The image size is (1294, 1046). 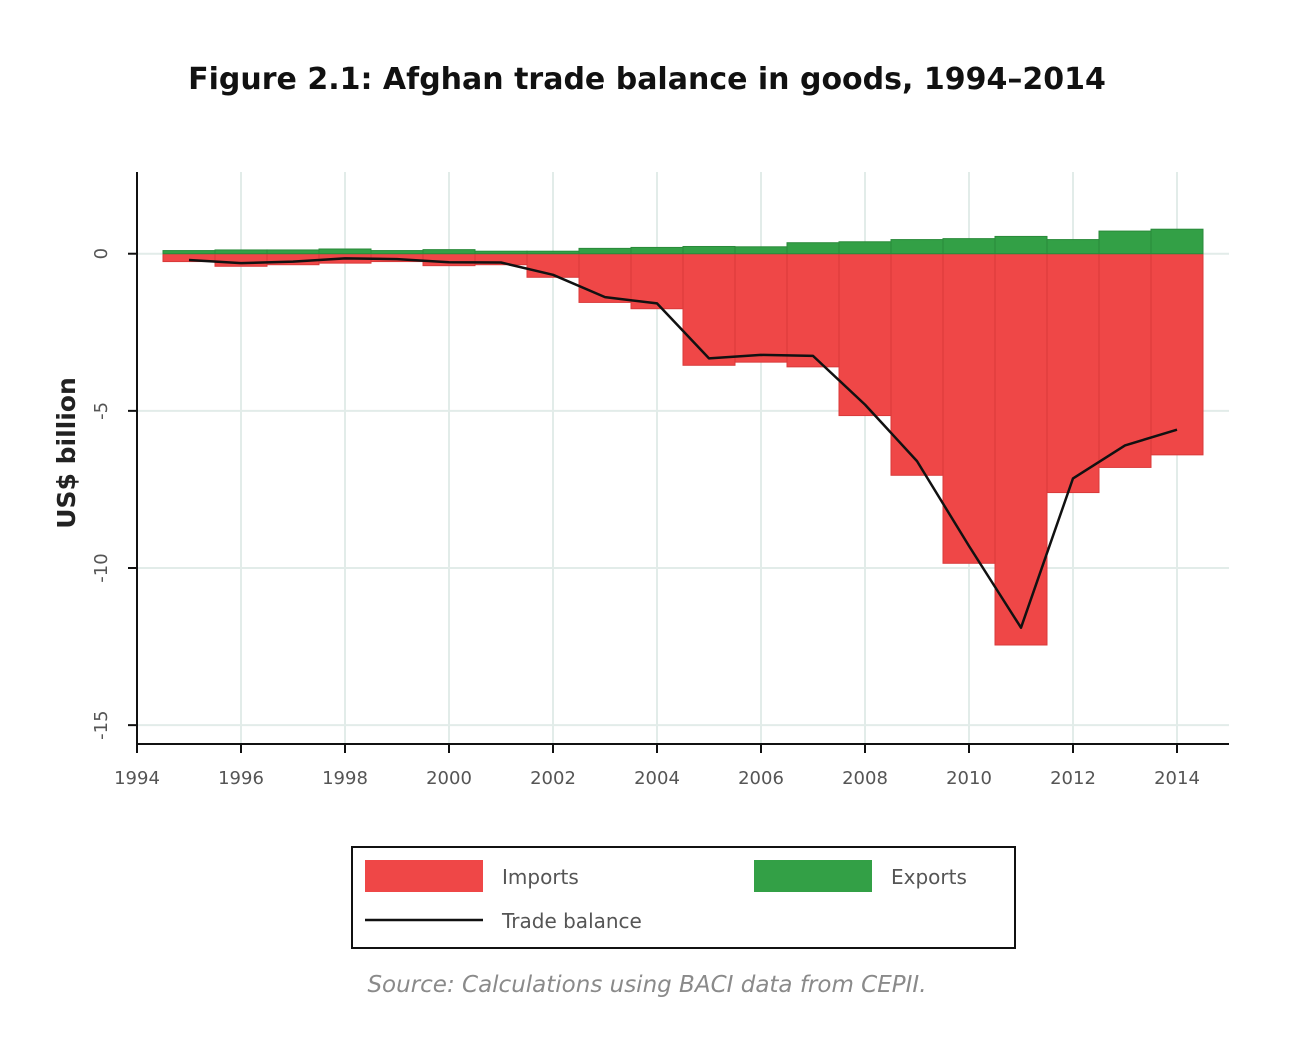 What do you see at coordinates (969, 778) in the screenshot?
I see `x-tick-label-2010: 2010` at bounding box center [969, 778].